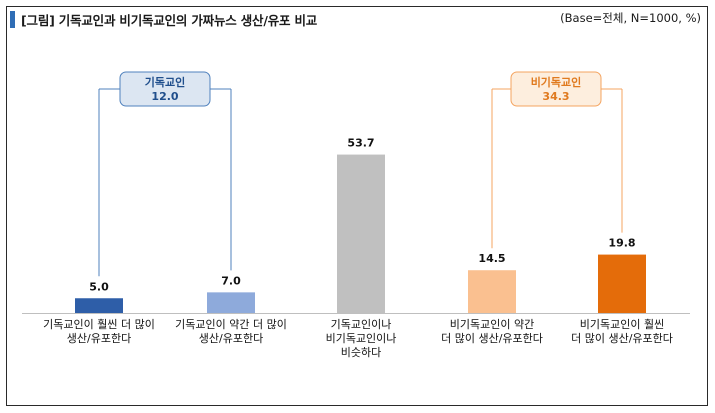  What do you see at coordinates (231, 280) in the screenshot?
I see `value-label-2: 7.0` at bounding box center [231, 280].